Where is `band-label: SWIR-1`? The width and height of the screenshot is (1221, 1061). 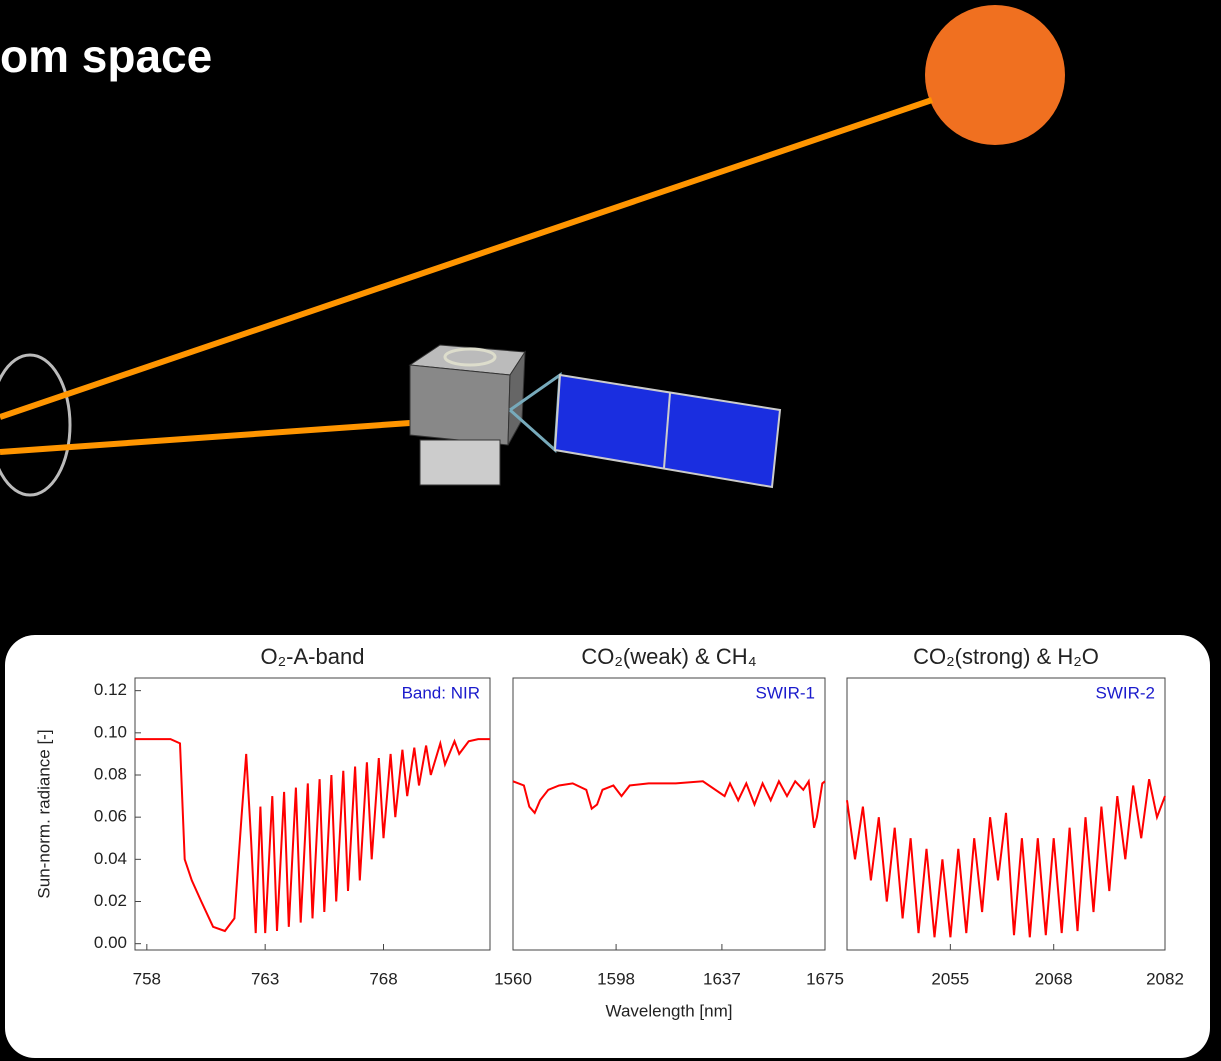 band-label: SWIR-1 is located at coordinates (786, 692).